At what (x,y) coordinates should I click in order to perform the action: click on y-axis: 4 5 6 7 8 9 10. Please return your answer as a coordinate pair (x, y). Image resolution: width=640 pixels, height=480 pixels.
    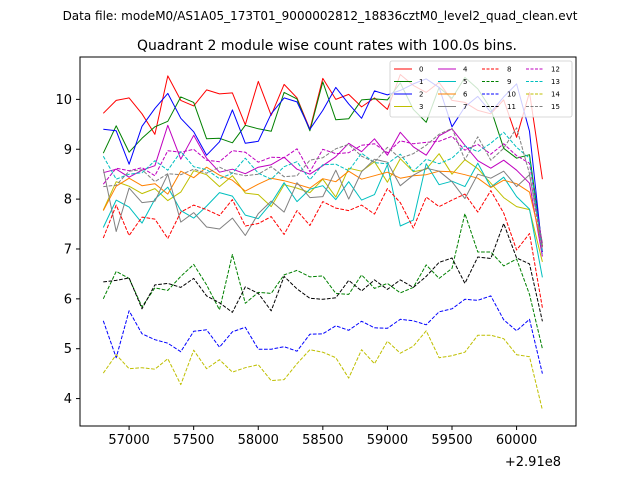
    Looking at the image, I should click on (67, 250).